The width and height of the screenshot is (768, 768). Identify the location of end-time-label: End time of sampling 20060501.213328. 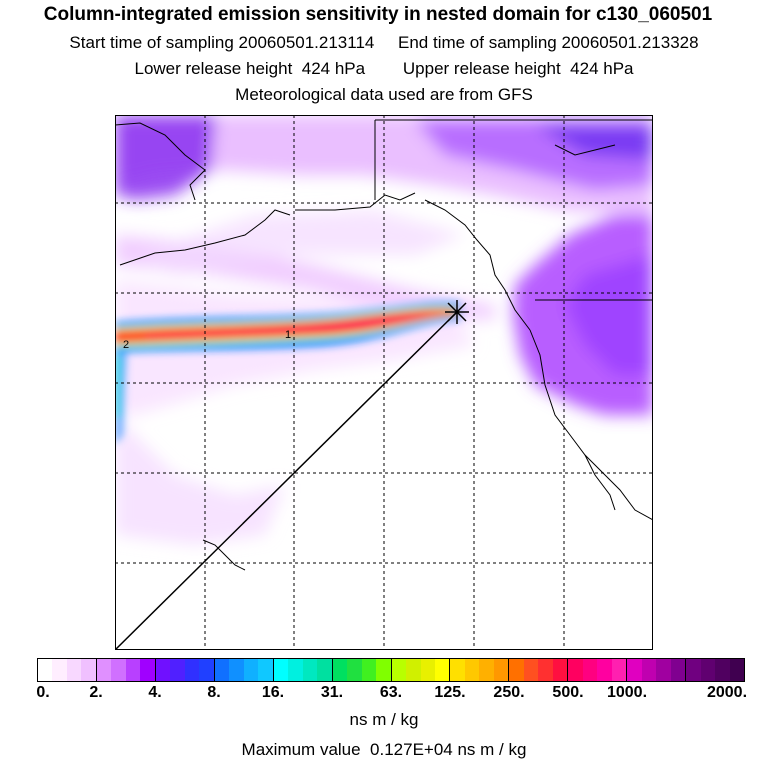
(548, 42).